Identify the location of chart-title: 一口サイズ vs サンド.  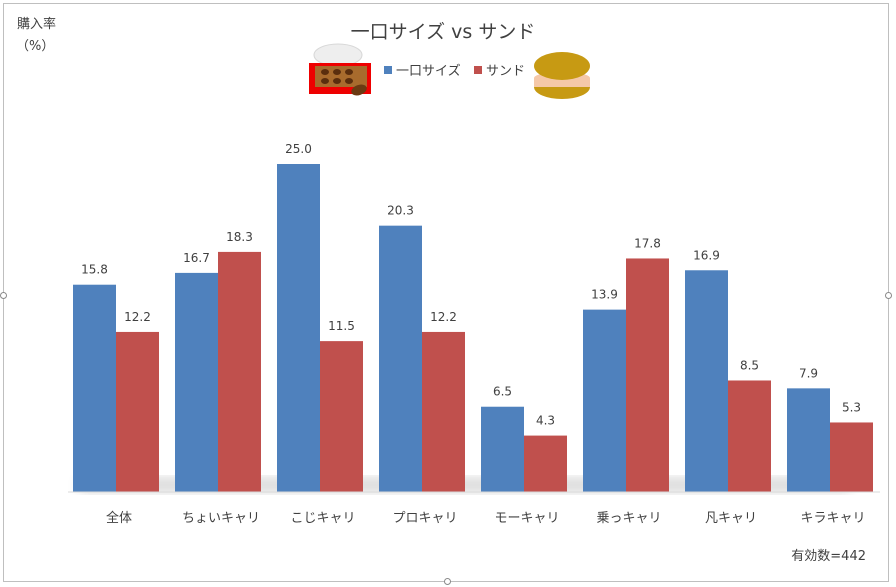
(443, 32).